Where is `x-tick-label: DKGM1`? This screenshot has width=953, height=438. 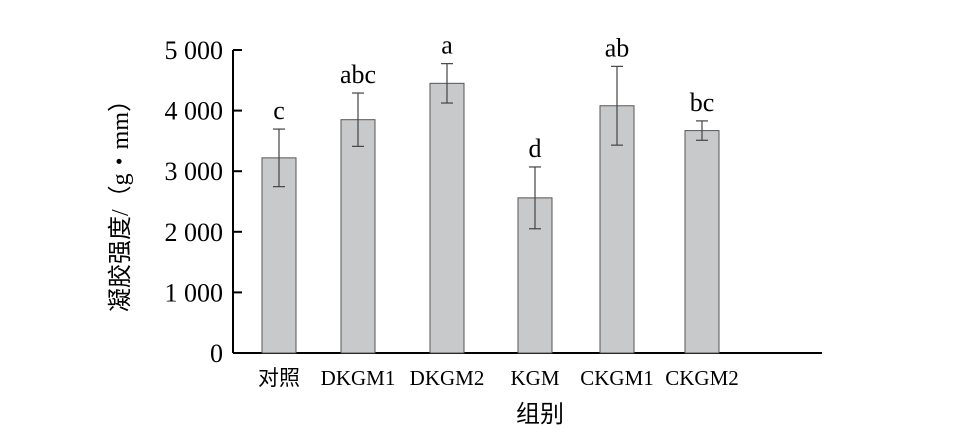
x-tick-label: DKGM1 is located at coordinates (358, 378).